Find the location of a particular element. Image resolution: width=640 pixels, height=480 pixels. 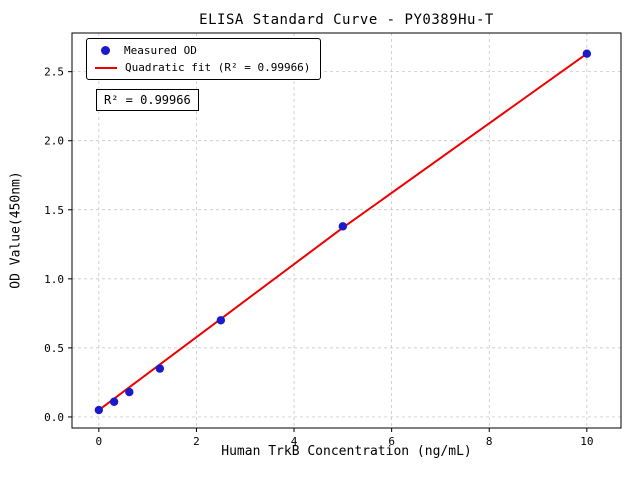

y-tick-label: 0.5 is located at coordinates (54, 348).